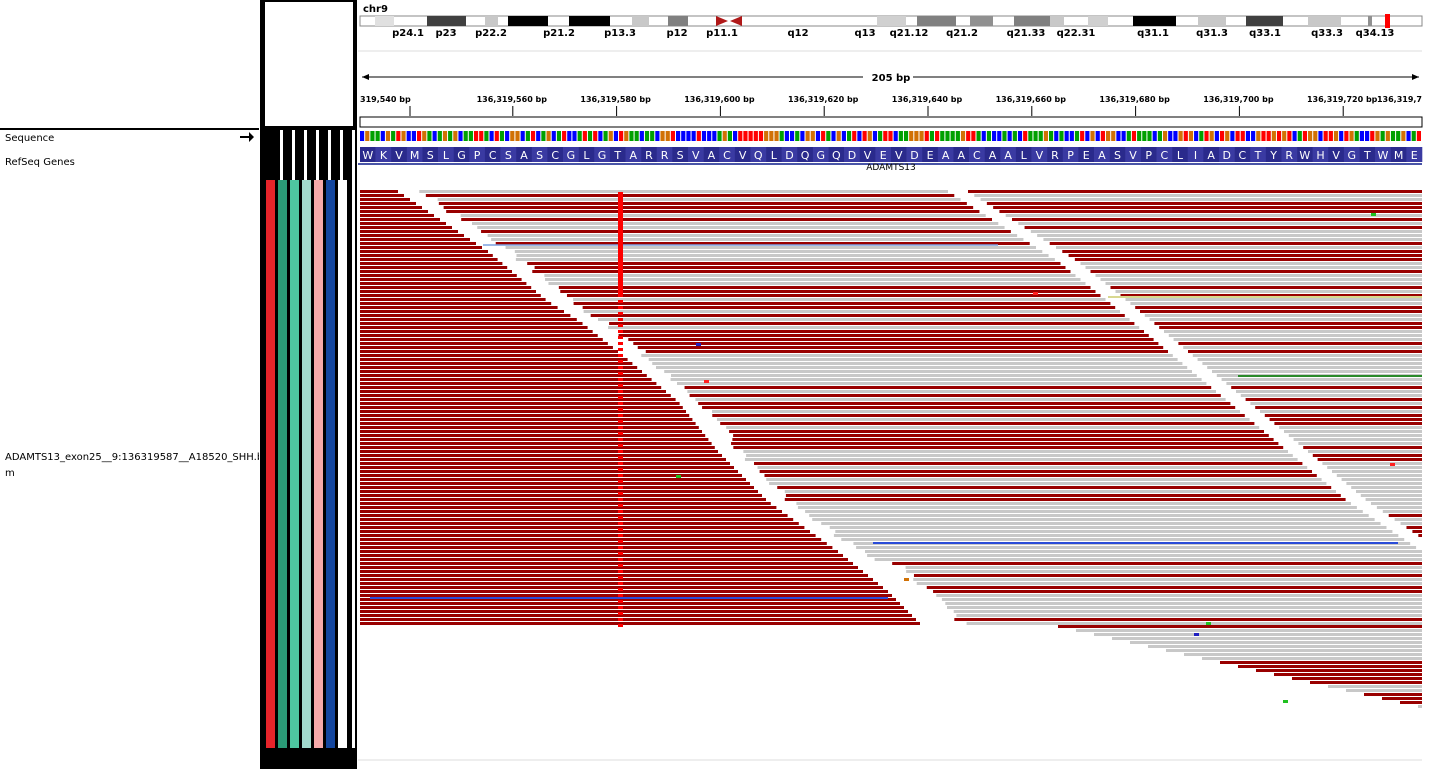  What do you see at coordinates (1367, 155) in the screenshot?
I see `amino-acid-letter: T` at bounding box center [1367, 155].